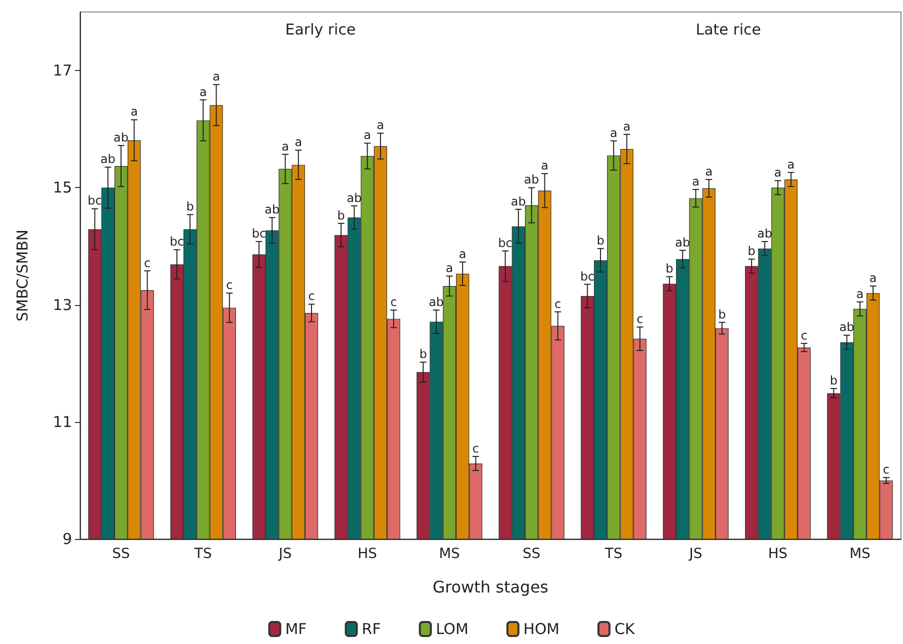  I want to click on y-tick-label: 17, so click(62, 71).